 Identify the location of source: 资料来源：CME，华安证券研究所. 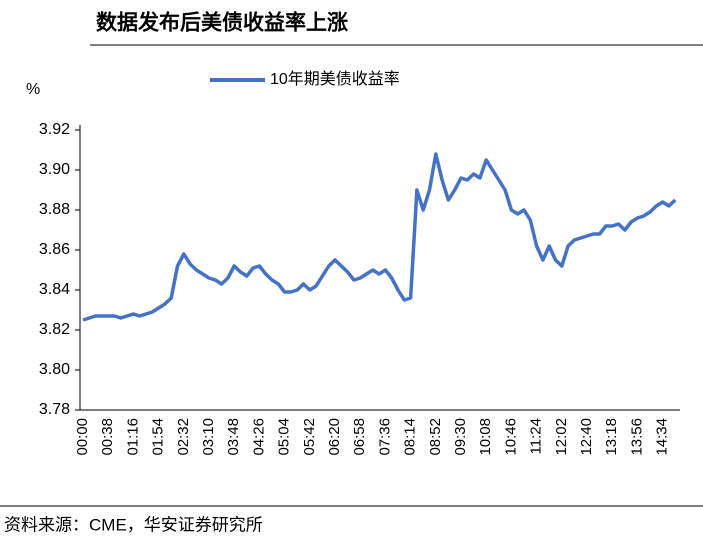
(133, 524).